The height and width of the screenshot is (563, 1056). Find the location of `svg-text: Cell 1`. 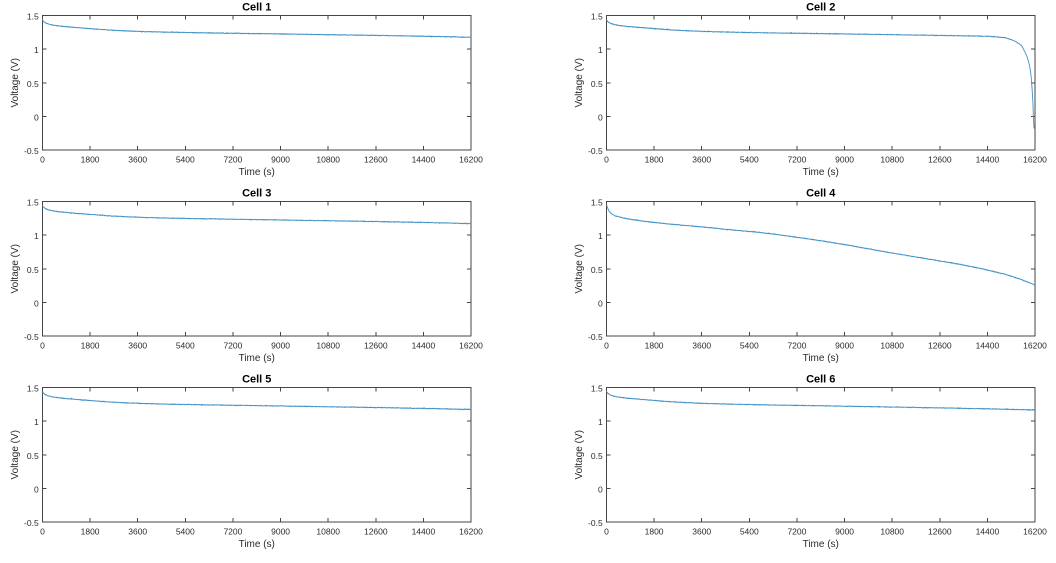

svg-text: Cell 1 is located at coordinates (256, 8).